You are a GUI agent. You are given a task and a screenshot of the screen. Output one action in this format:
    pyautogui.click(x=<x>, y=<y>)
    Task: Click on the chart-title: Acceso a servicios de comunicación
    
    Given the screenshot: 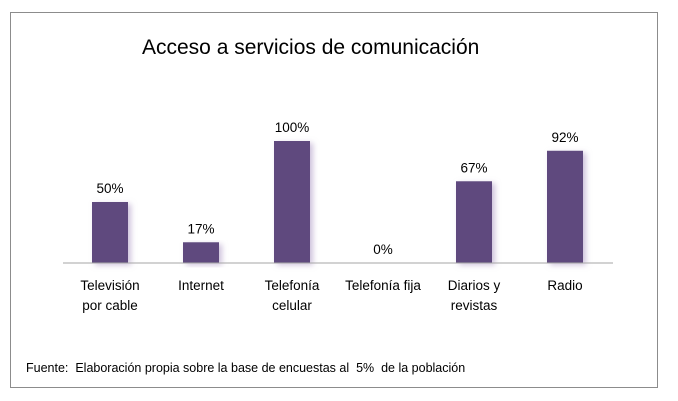 What is the action you would take?
    pyautogui.click(x=311, y=47)
    